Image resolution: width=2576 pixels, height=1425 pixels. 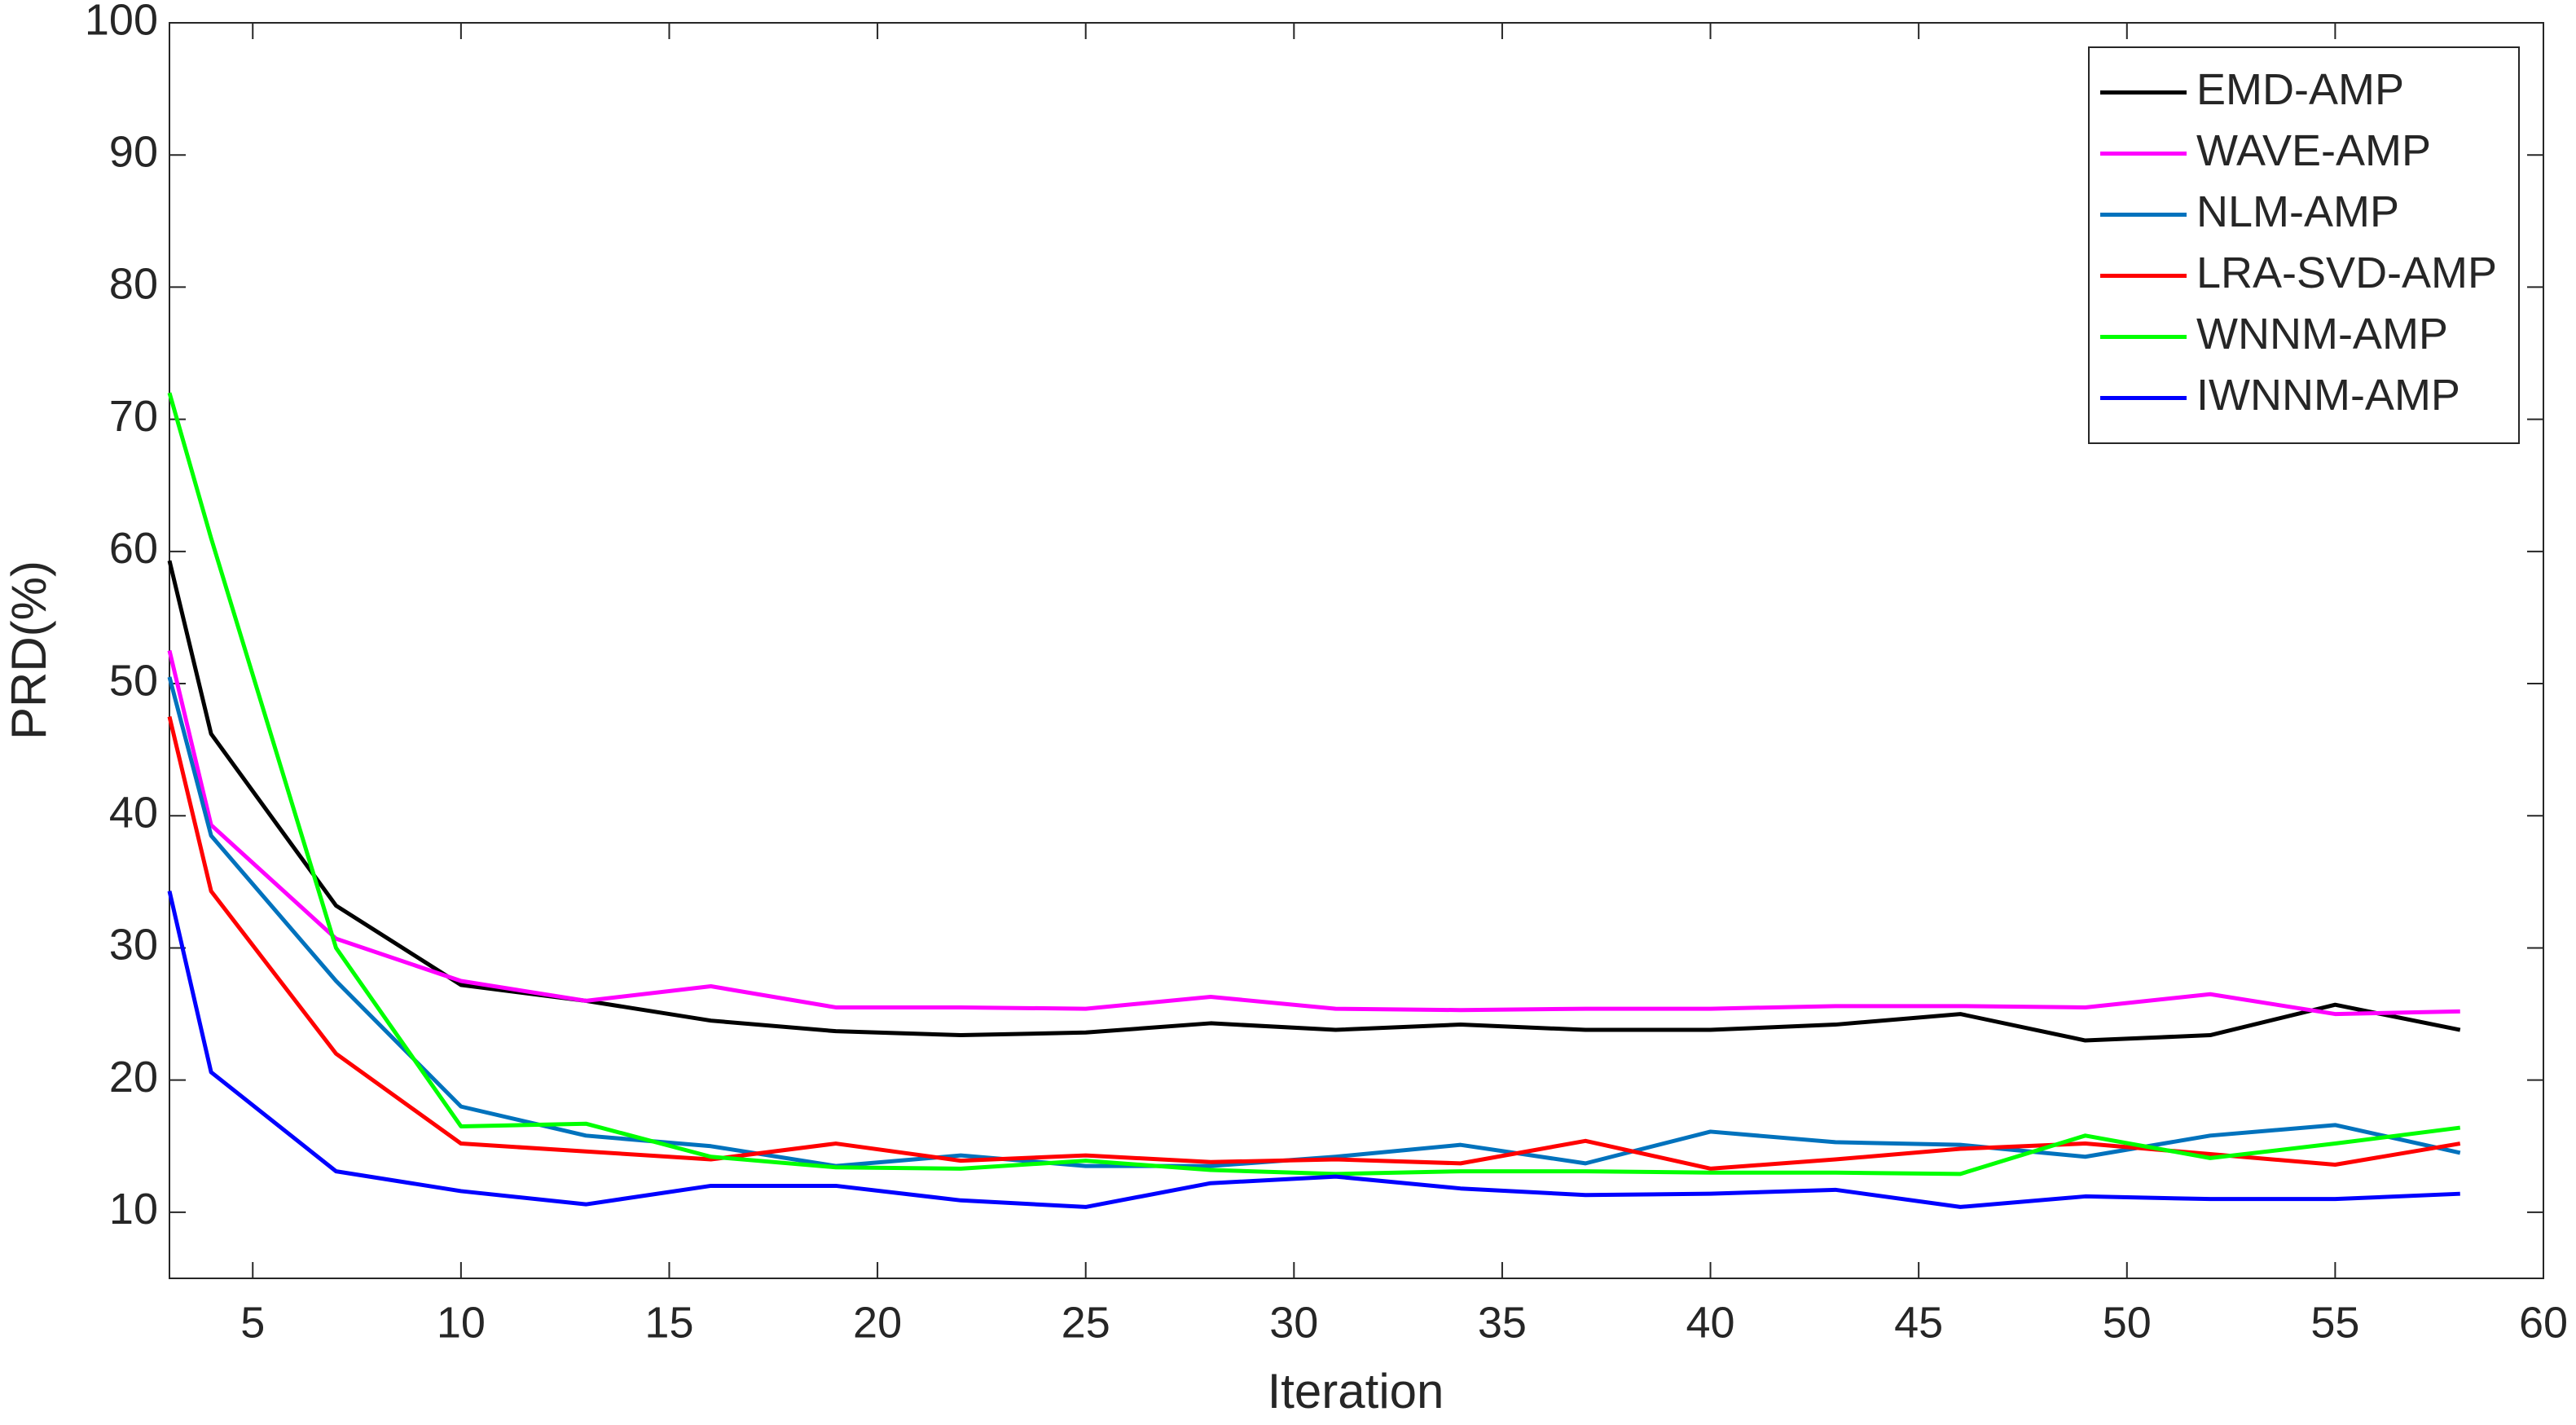 What do you see at coordinates (133, 1209) in the screenshot?
I see `y-tick-label: 10` at bounding box center [133, 1209].